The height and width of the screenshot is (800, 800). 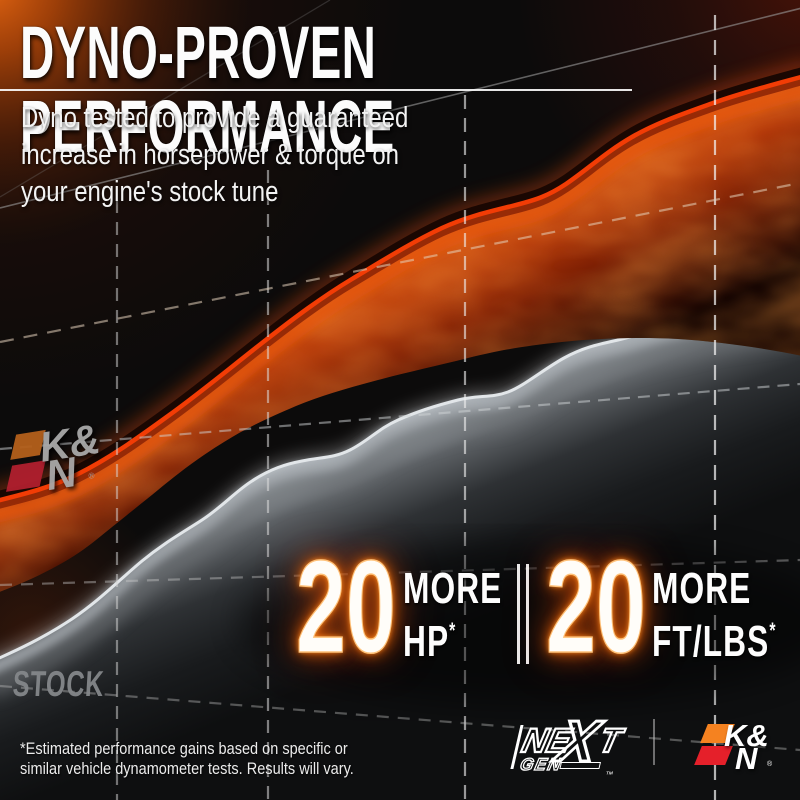 I want to click on stat-torque-value: 20, so click(x=595, y=606).